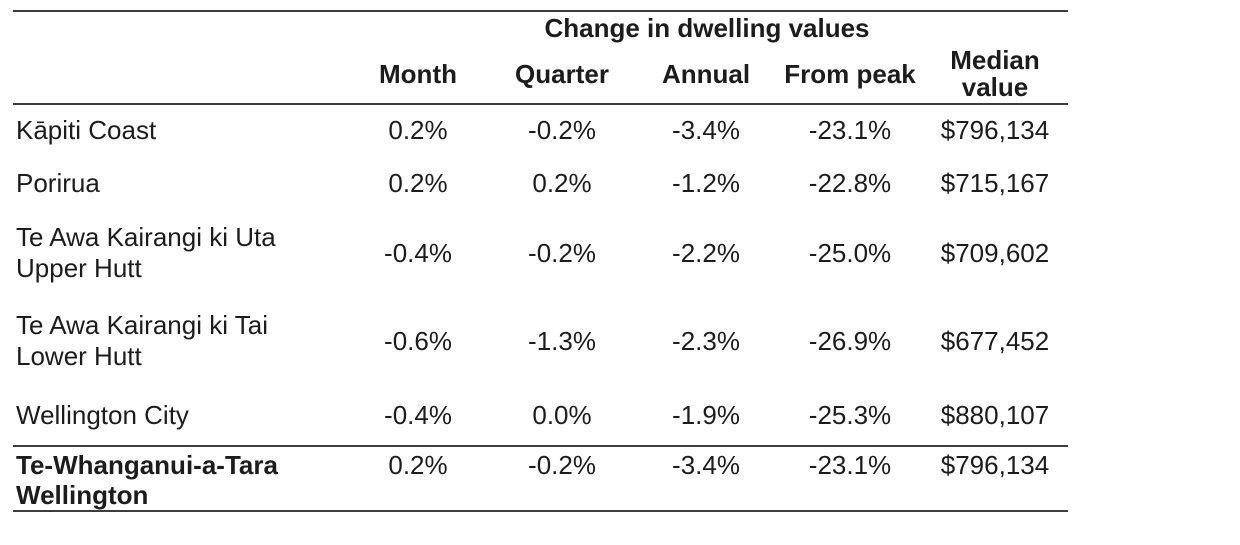 Image resolution: width=1240 pixels, height=545 pixels. I want to click on region-label-line2: Upper Hutt, so click(79, 268).